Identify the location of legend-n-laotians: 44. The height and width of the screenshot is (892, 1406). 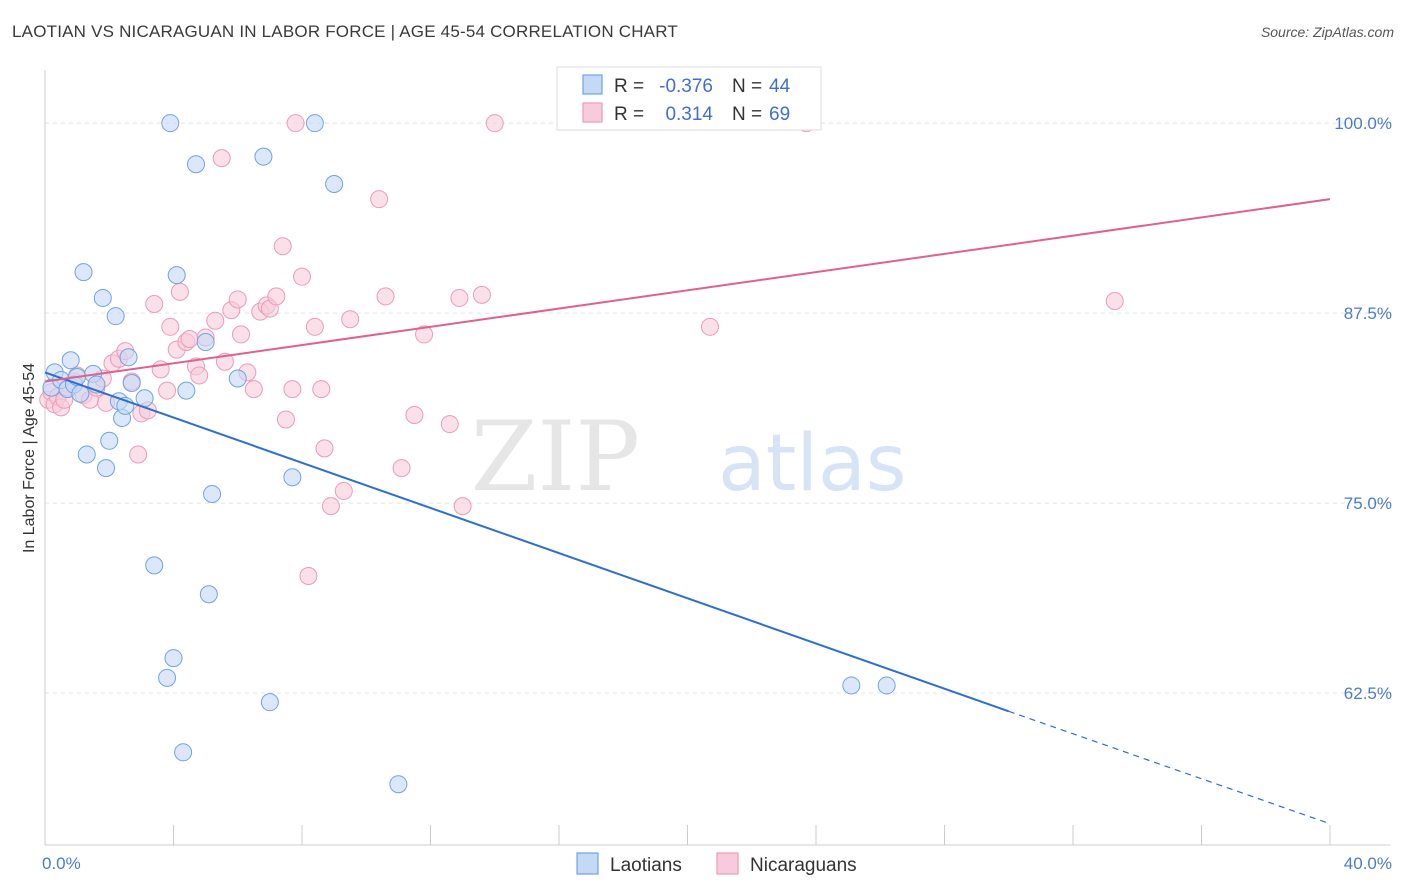
(780, 86).